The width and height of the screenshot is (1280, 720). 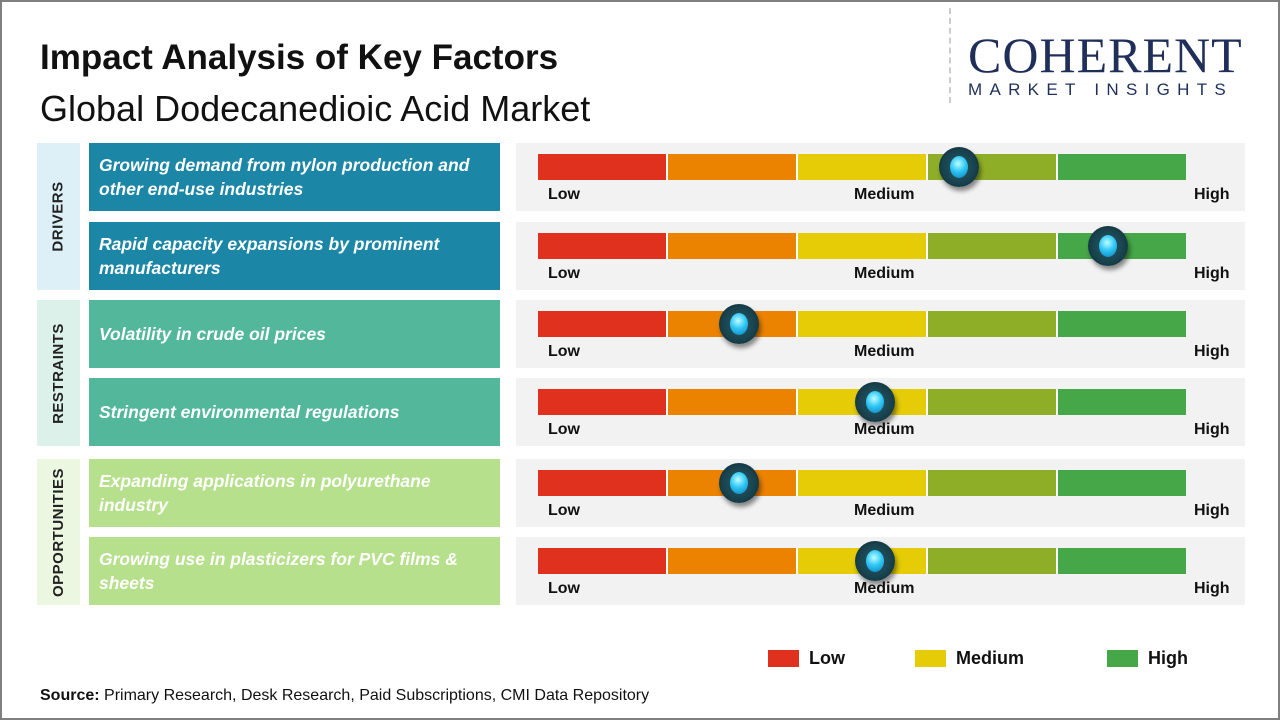 I want to click on factor-label: Stringent environmental regulations, so click(x=294, y=412).